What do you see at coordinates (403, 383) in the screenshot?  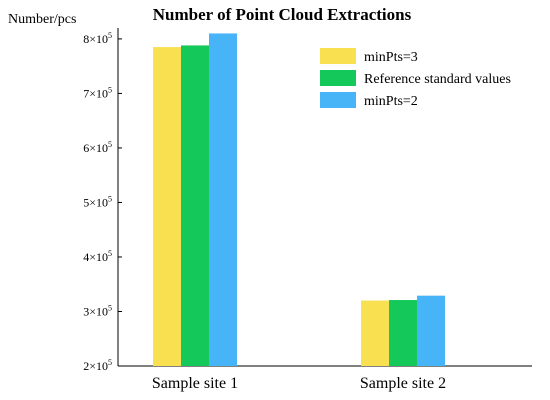 I see `x-tick-label: Sample site 2` at bounding box center [403, 383].